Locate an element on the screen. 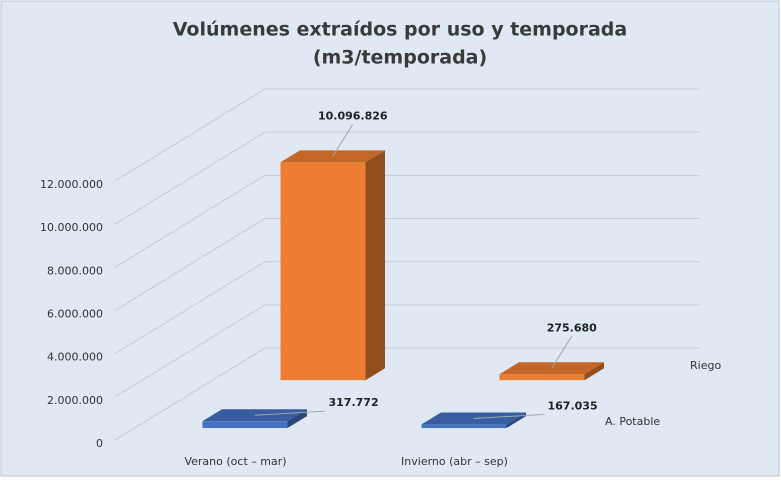  chart-title: Volúmenes extraídos por uso y temporada is located at coordinates (400, 30).